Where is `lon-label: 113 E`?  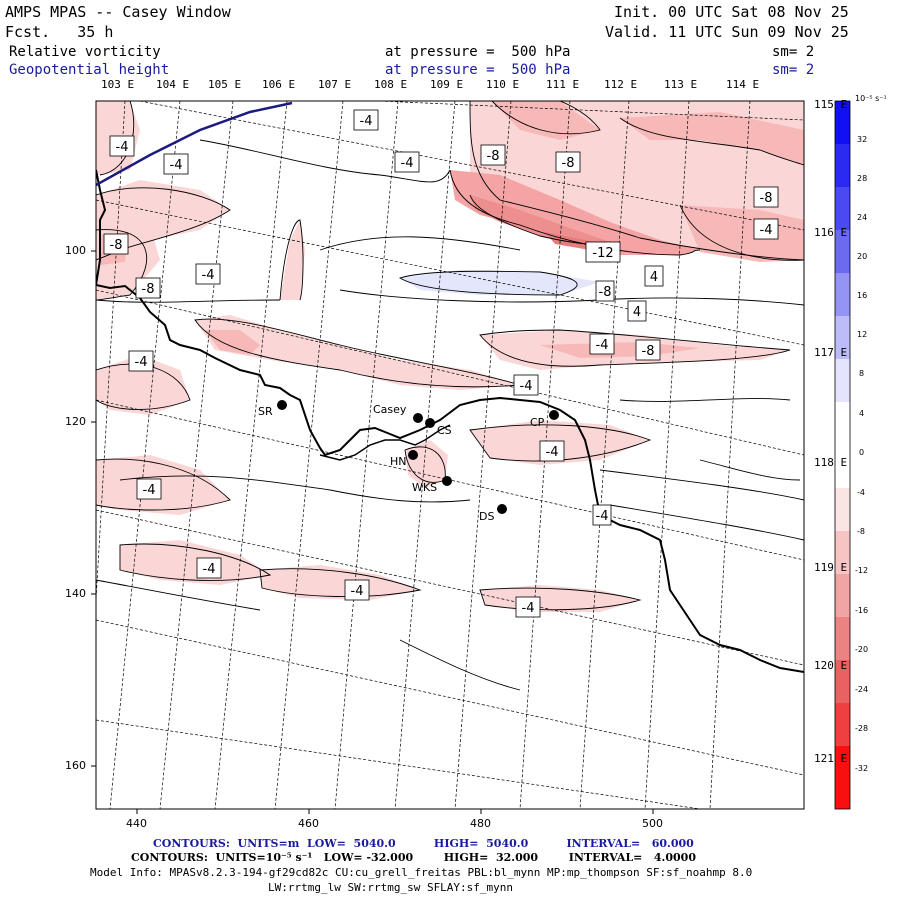 lon-label: 113 E is located at coordinates (681, 84).